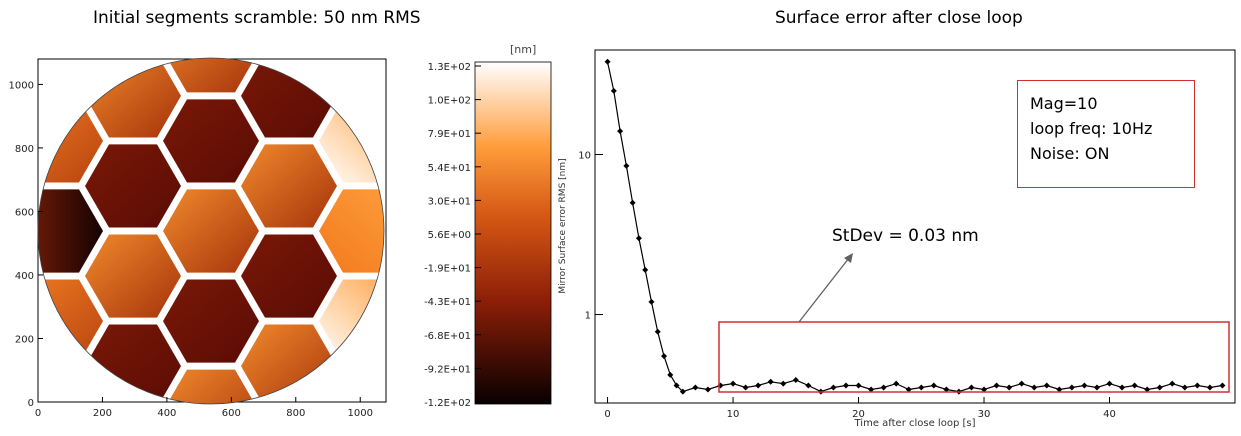 This screenshot has width=1241, height=436. What do you see at coordinates (733, 414) in the screenshot?
I see `x-tick-label: 10` at bounding box center [733, 414].